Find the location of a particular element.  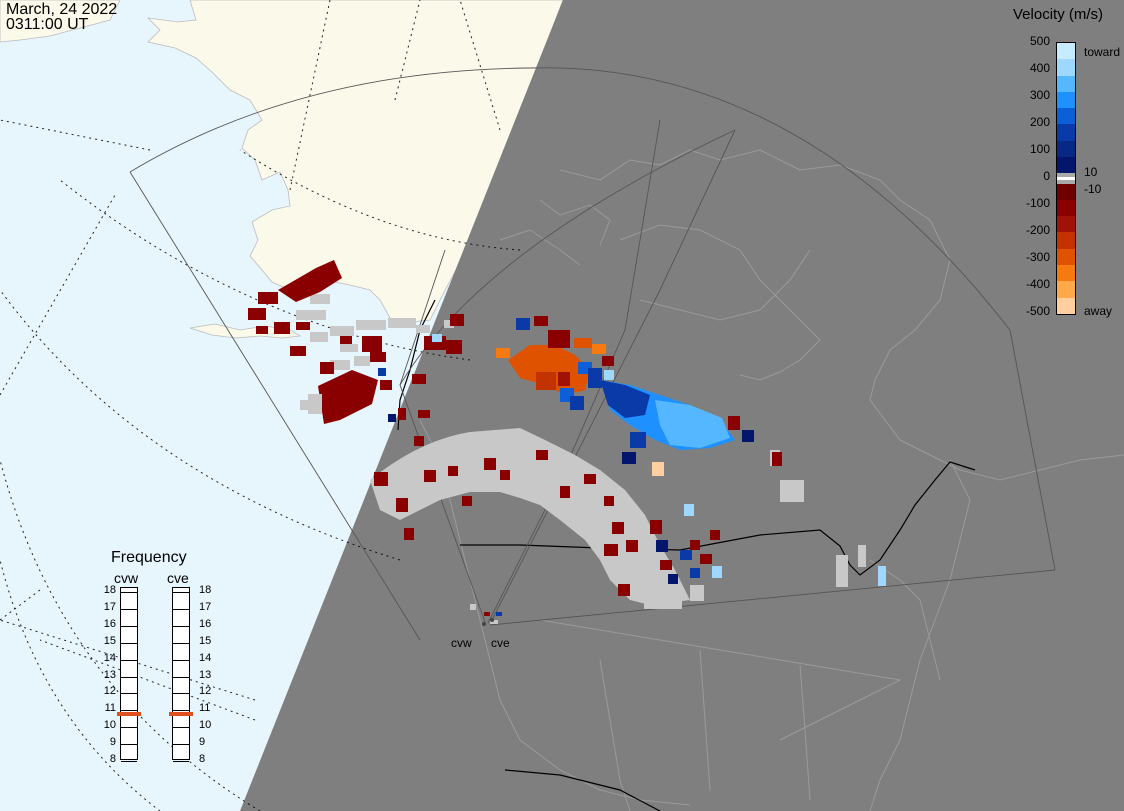

timestamp-date: March, 24 2022 is located at coordinates (62, 9).